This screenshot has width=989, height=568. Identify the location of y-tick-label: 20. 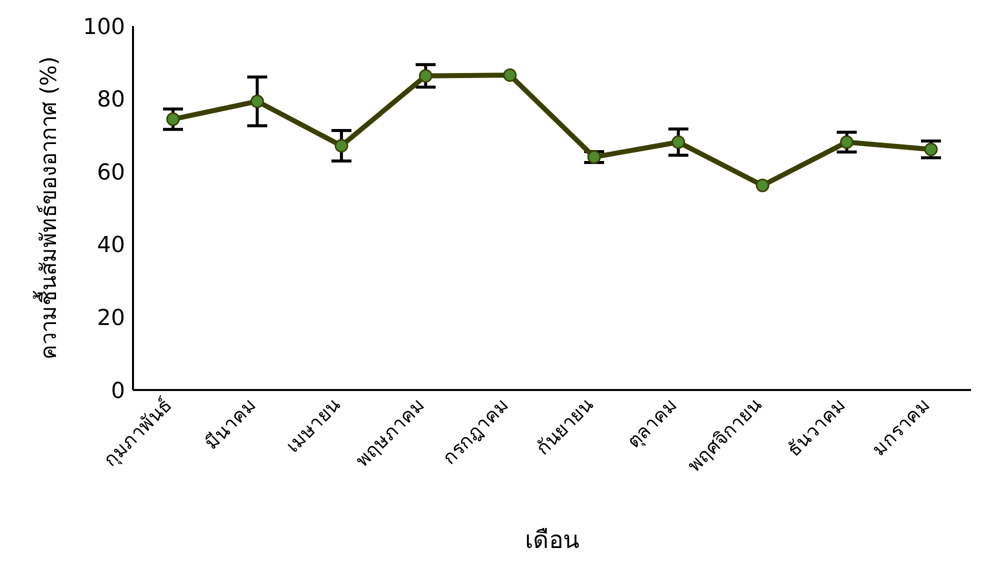
(111, 319).